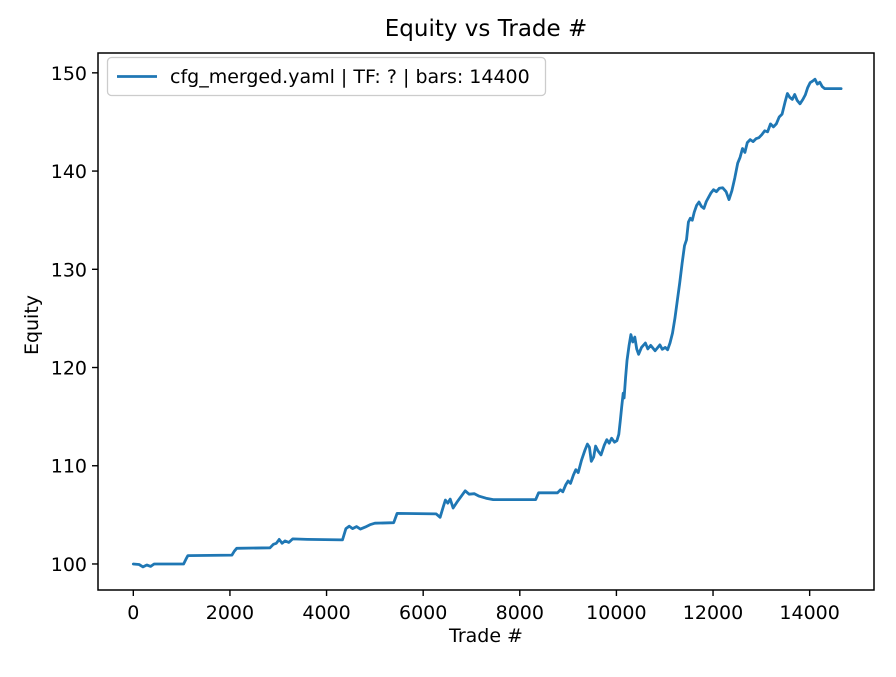  I want to click on x-tick-label: 12000, so click(713, 613).